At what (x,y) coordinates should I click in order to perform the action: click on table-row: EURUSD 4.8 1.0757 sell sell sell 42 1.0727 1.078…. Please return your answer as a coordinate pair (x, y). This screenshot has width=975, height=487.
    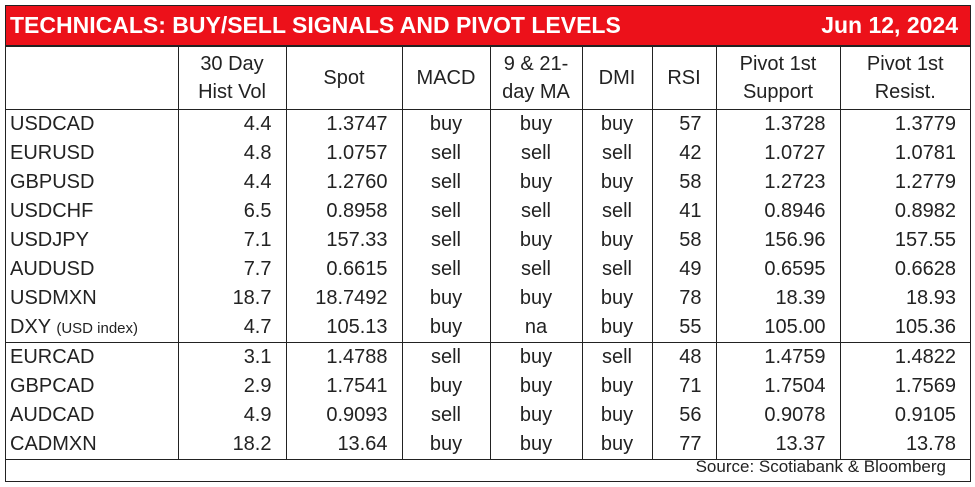
    Looking at the image, I should click on (488, 153).